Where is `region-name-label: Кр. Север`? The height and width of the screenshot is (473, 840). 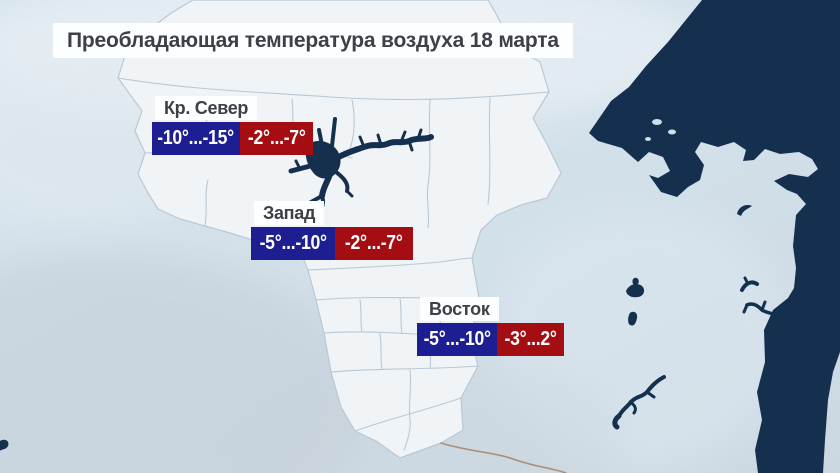 region-name-label: Кр. Север is located at coordinates (206, 108).